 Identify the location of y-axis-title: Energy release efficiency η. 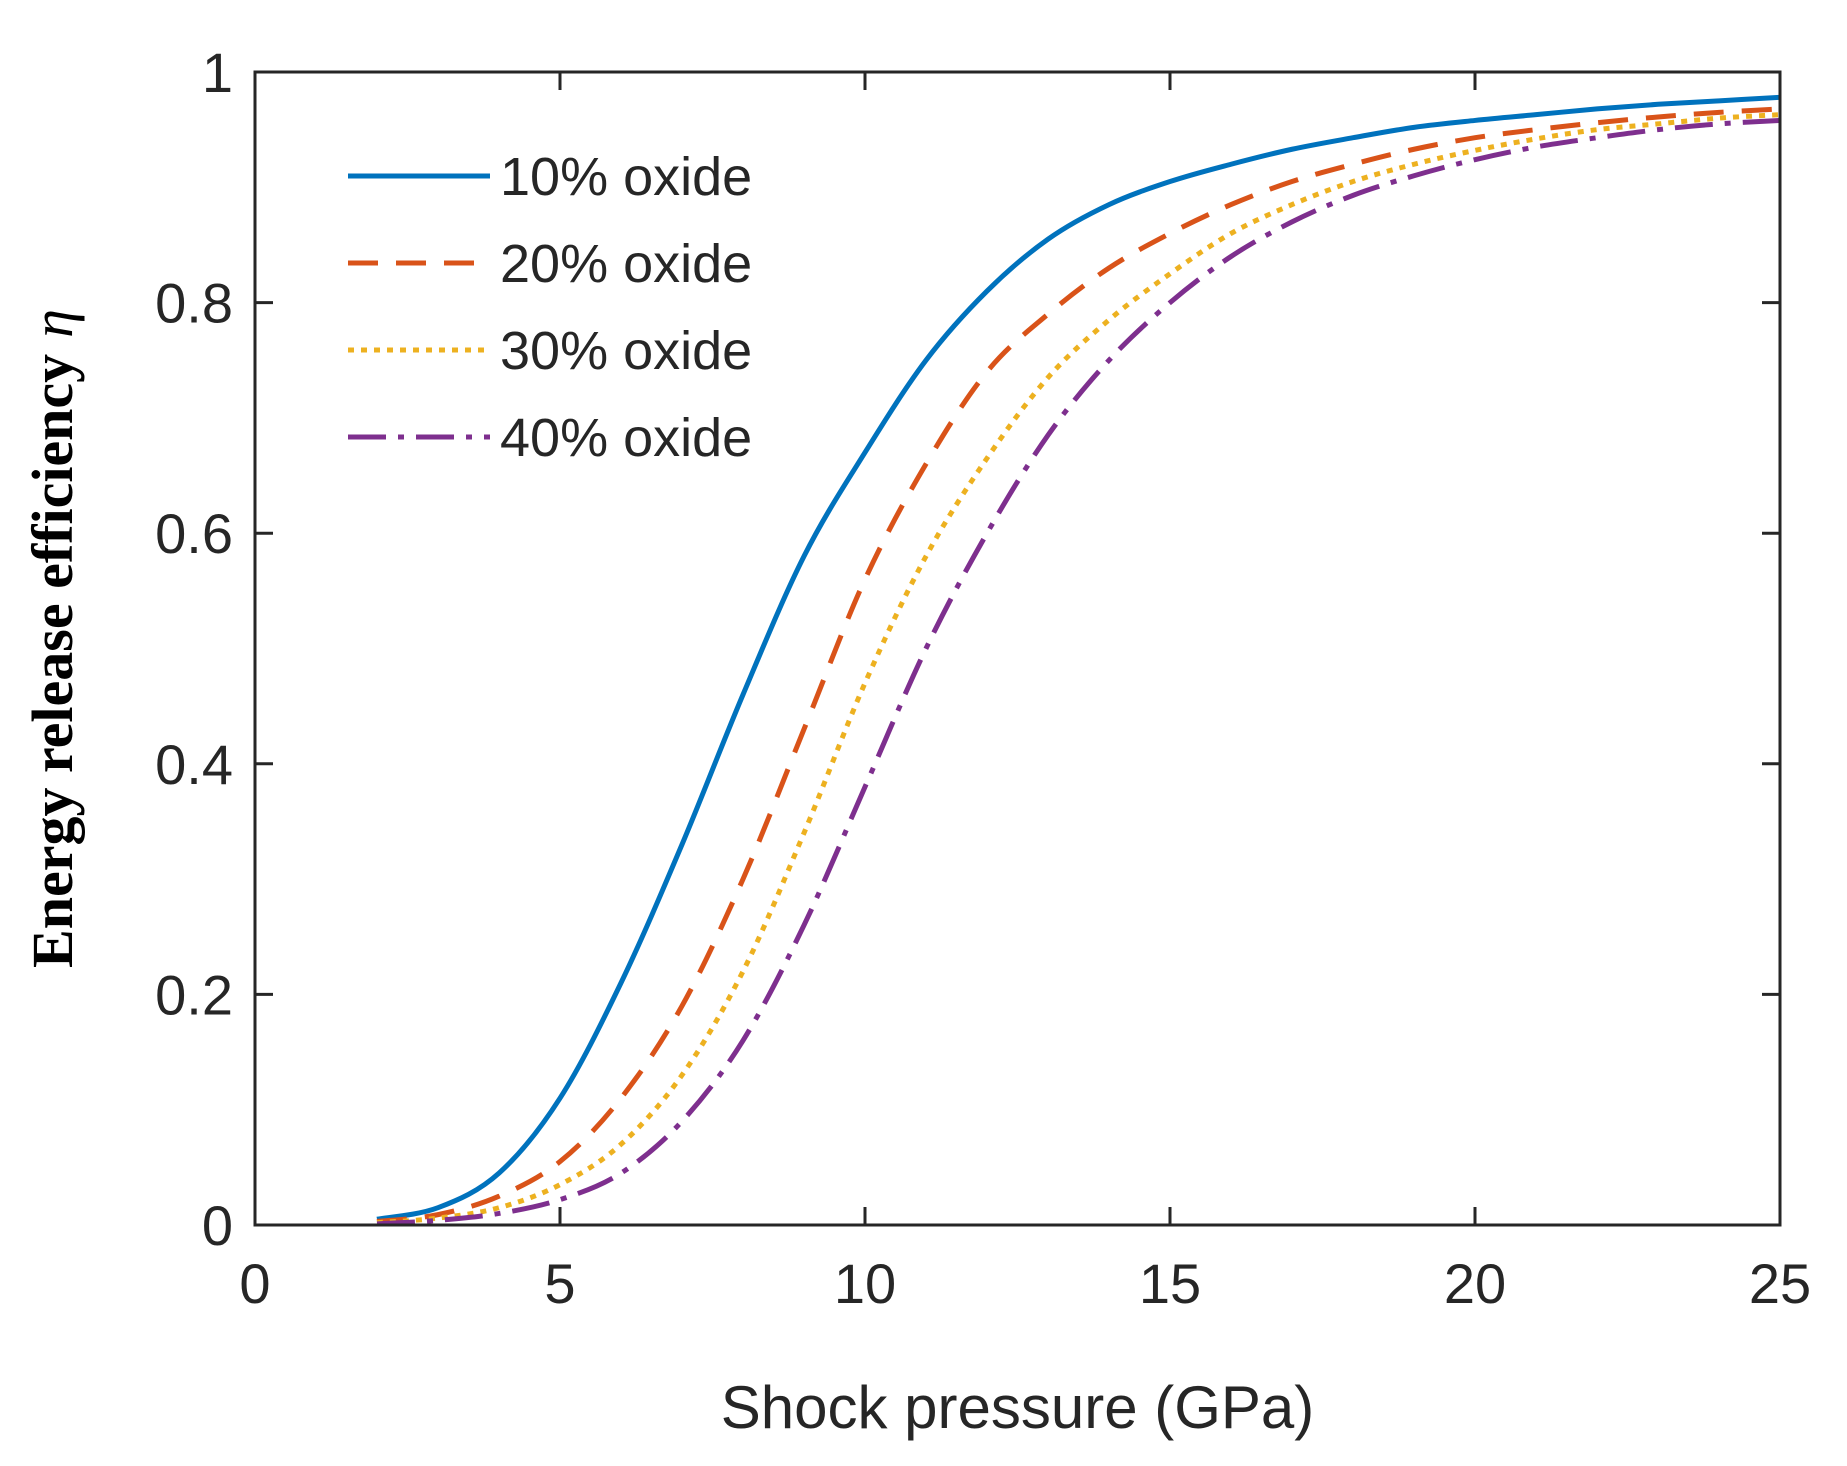
(52, 638).